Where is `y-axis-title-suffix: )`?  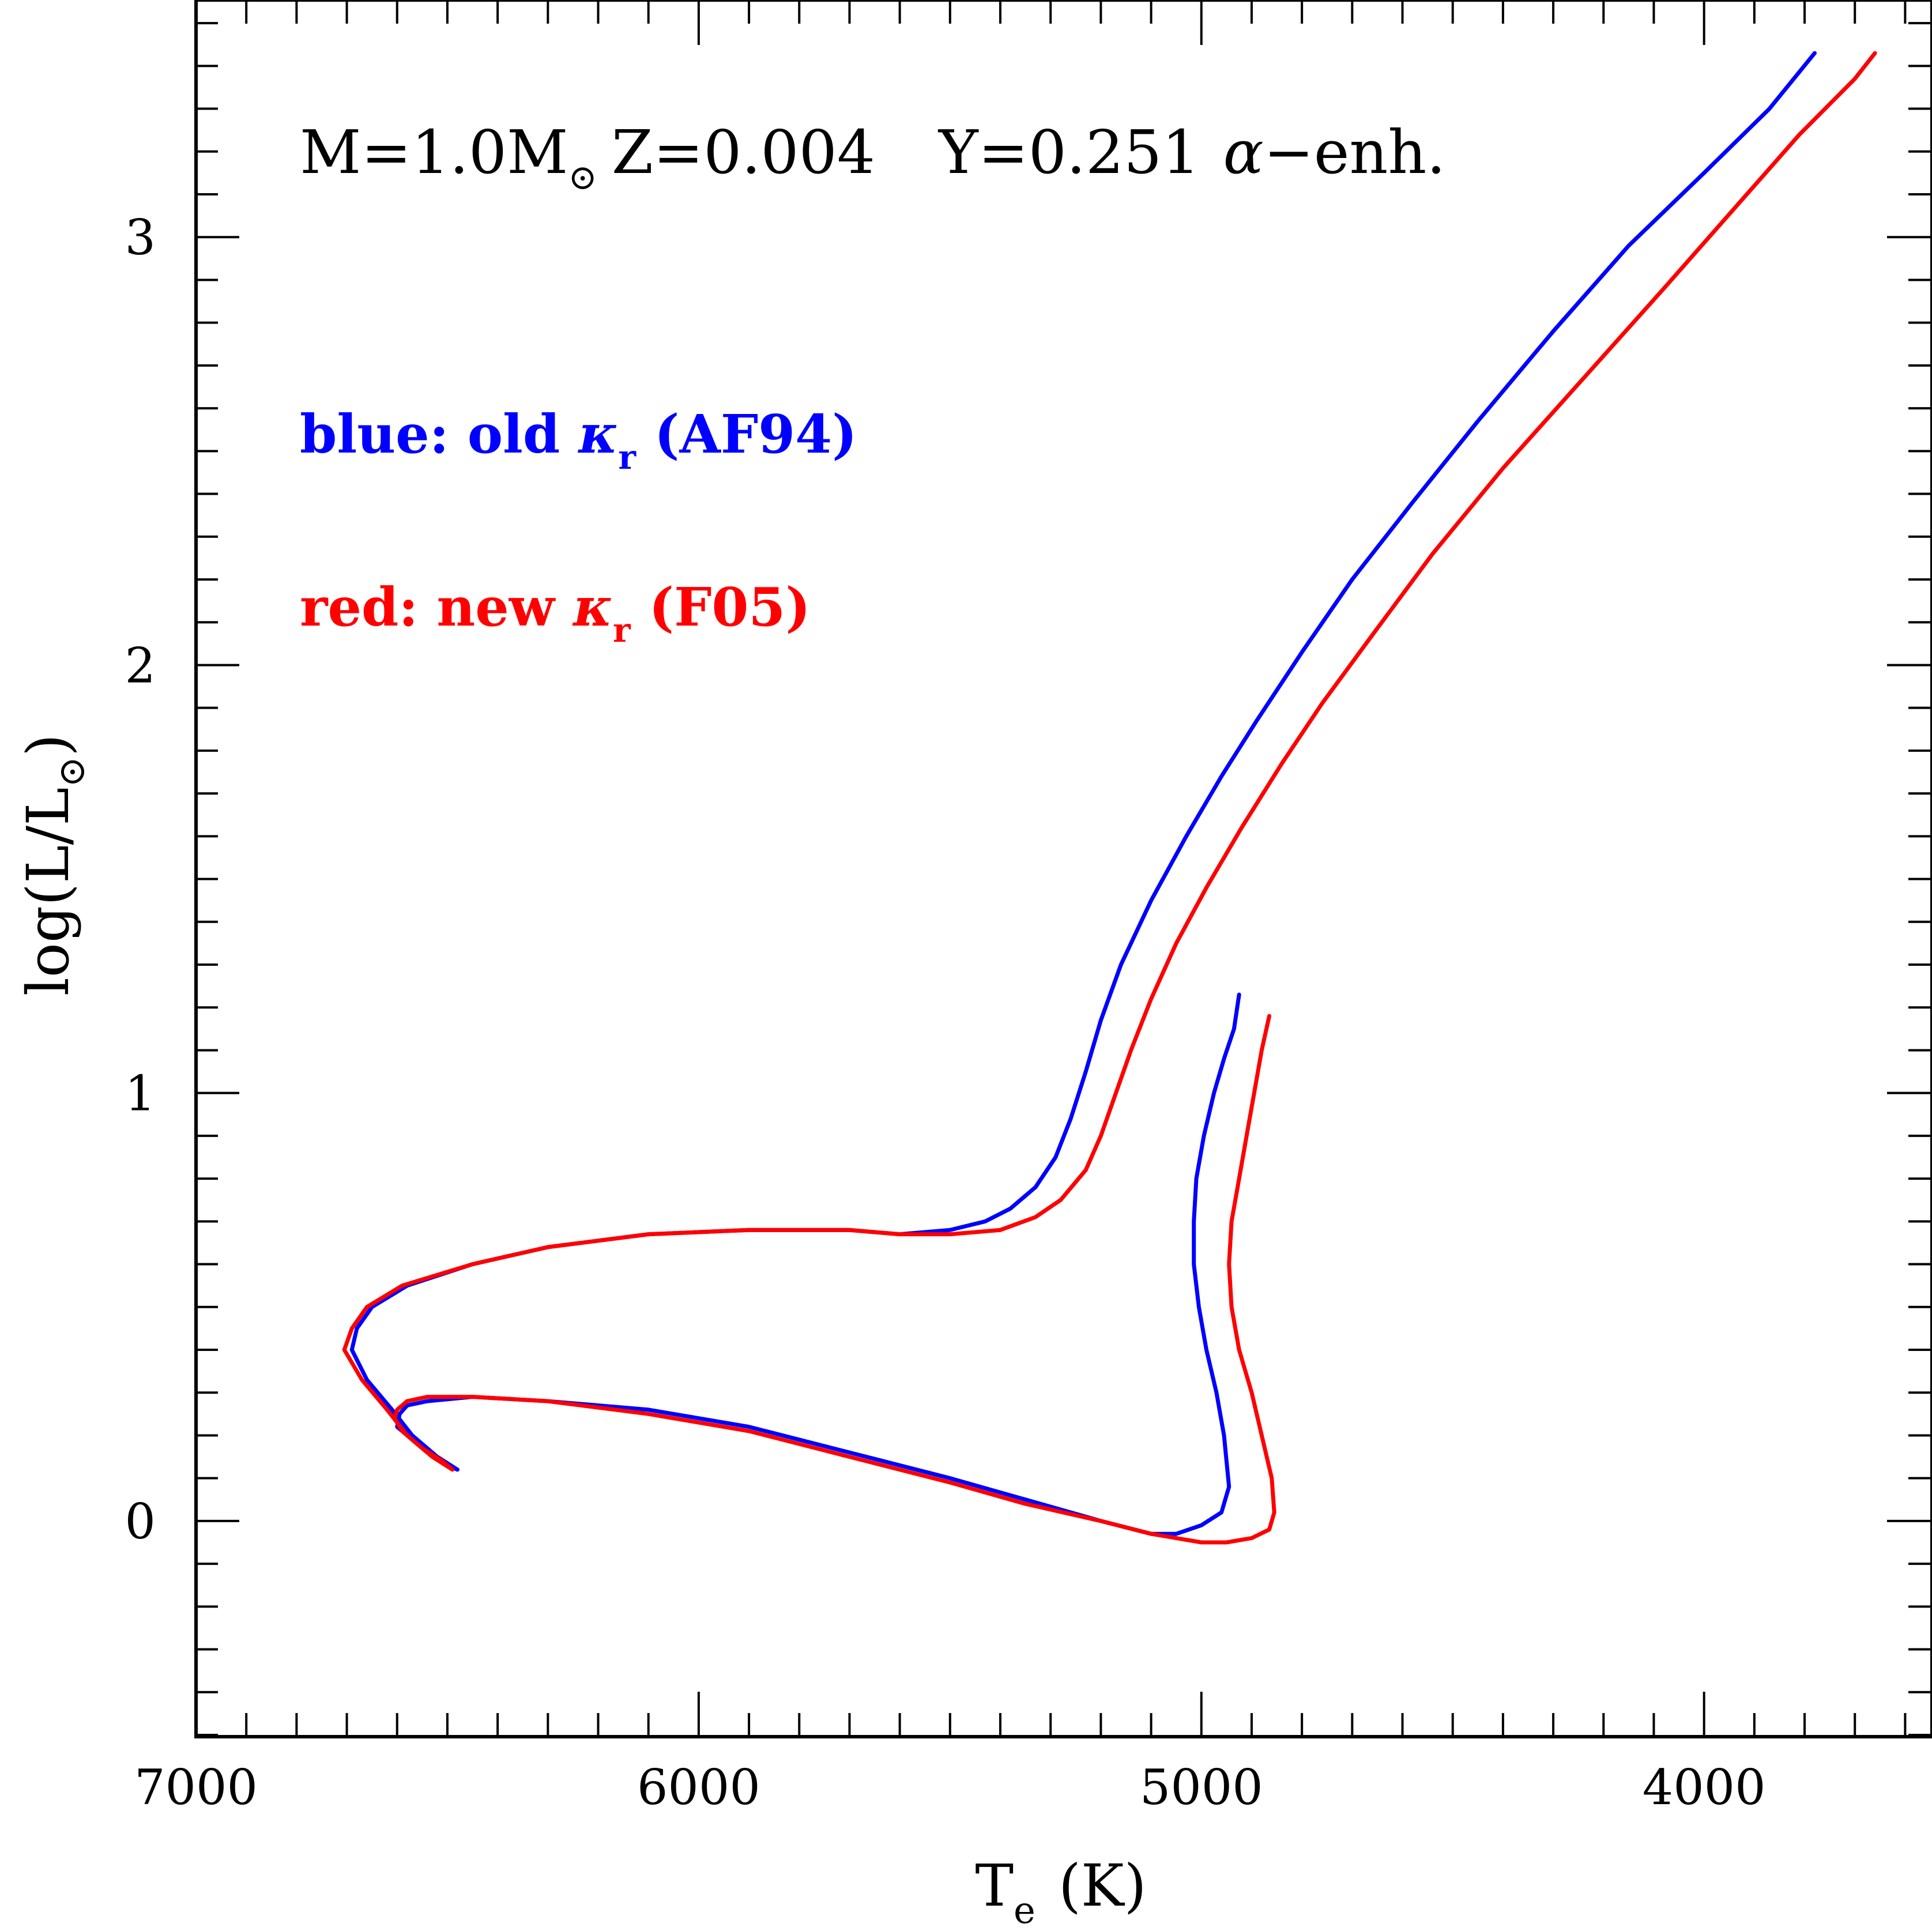
y-axis-title-suffix: ) is located at coordinates (48, 745).